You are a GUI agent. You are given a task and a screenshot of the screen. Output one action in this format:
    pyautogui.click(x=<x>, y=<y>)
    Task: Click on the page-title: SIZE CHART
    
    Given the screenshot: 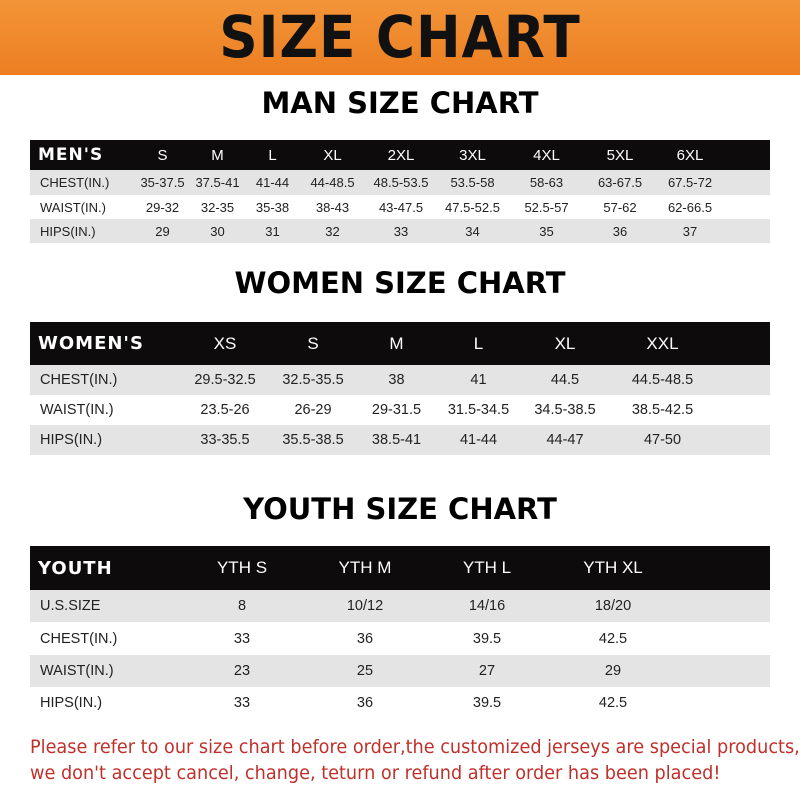 What is the action you would take?
    pyautogui.click(x=400, y=37)
    